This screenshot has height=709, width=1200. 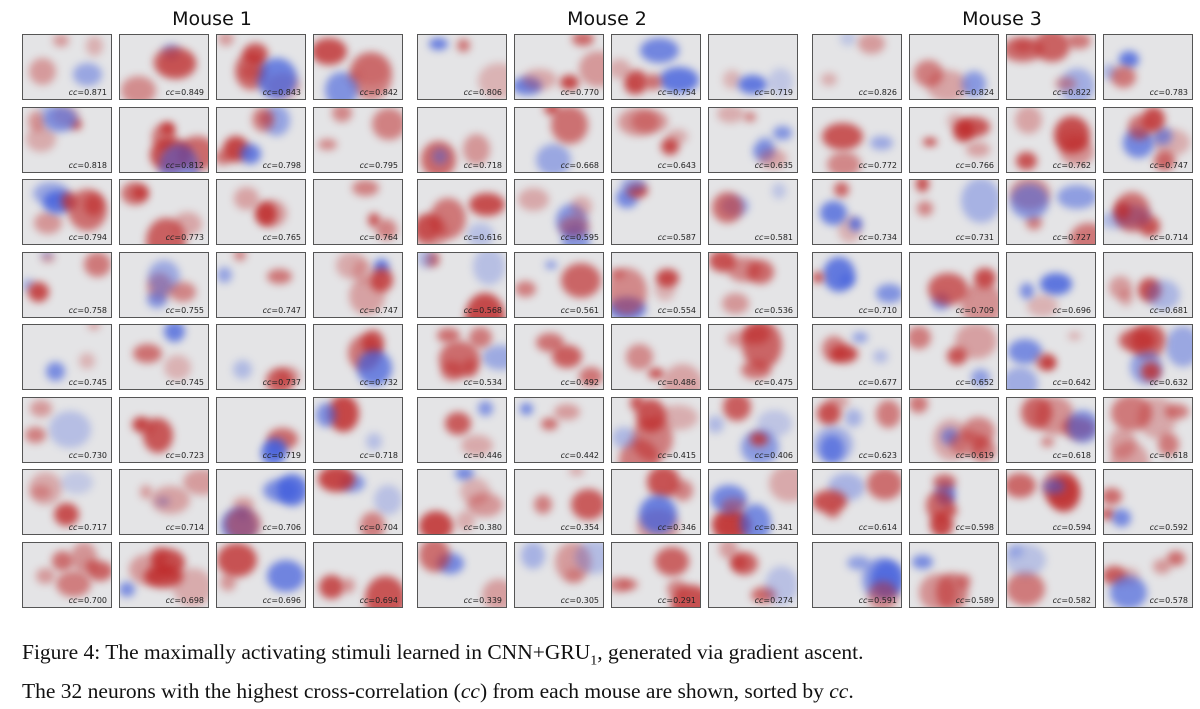 What do you see at coordinates (677, 310) in the screenshot?
I see `cc-label: cc=0.554` at bounding box center [677, 310].